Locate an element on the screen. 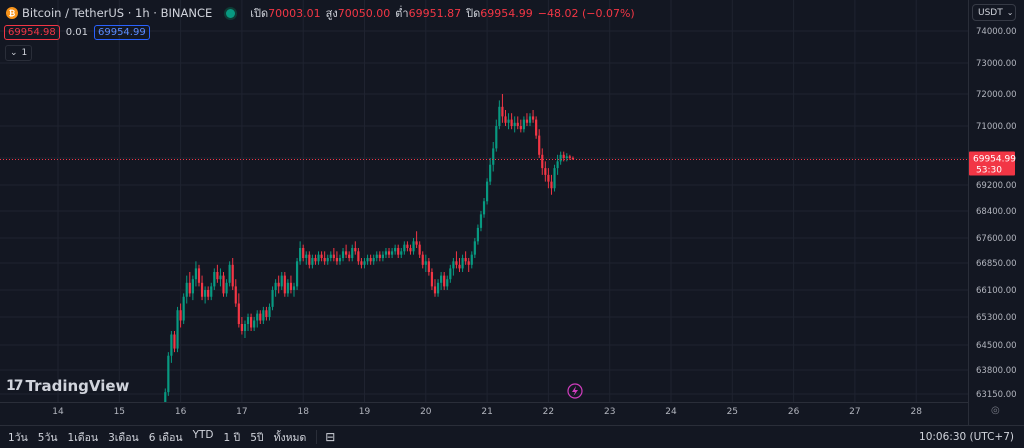  market-status-icon is located at coordinates (231, 13).